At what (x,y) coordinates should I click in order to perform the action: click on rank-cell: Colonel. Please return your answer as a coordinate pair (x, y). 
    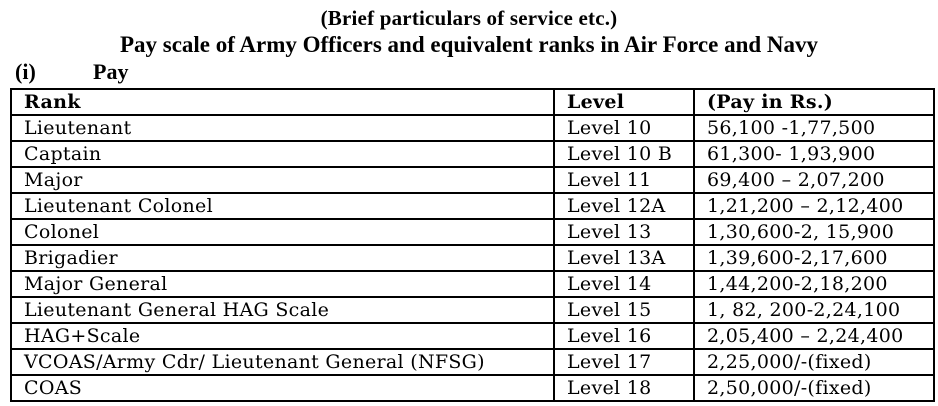
    Looking at the image, I should click on (282, 232).